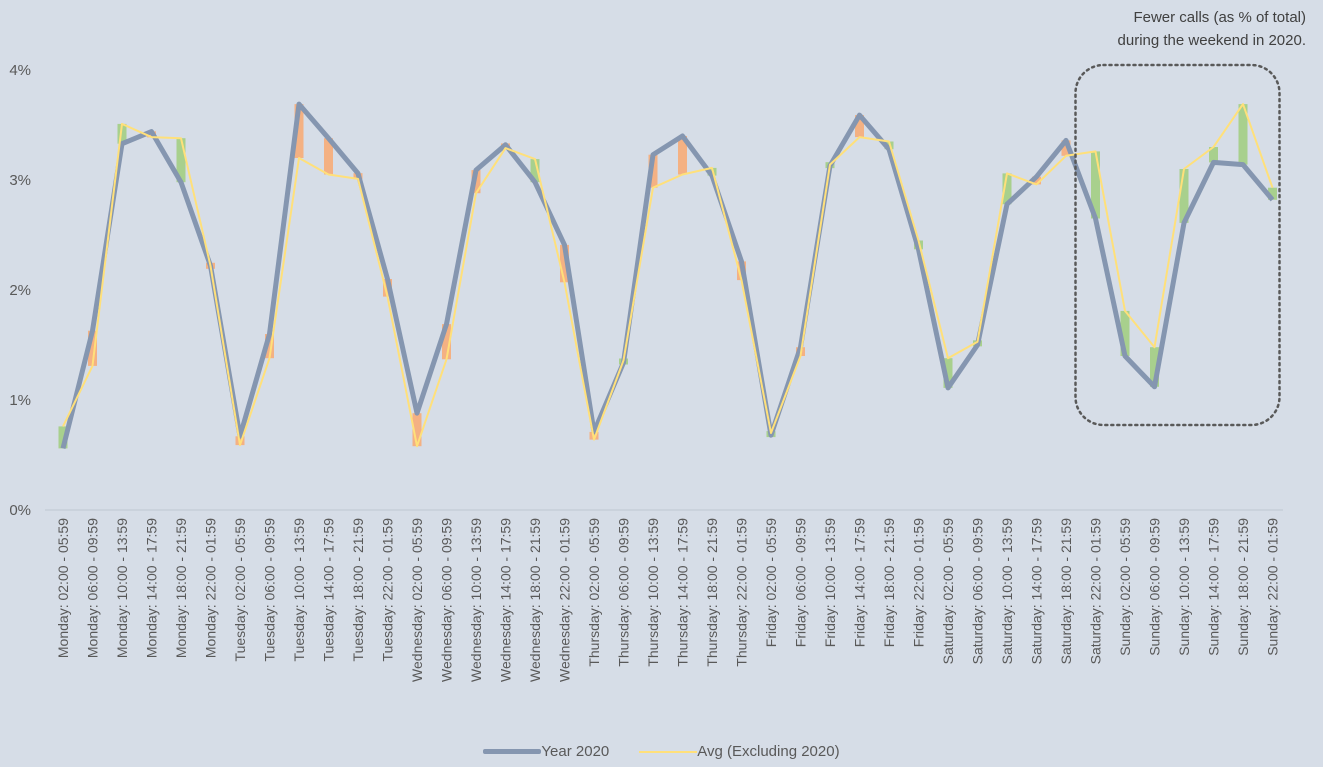 This screenshot has height=767, width=1323. What do you see at coordinates (417, 600) in the screenshot?
I see `x-tick-label: Wednesday: 02:00 - 05:59` at bounding box center [417, 600].